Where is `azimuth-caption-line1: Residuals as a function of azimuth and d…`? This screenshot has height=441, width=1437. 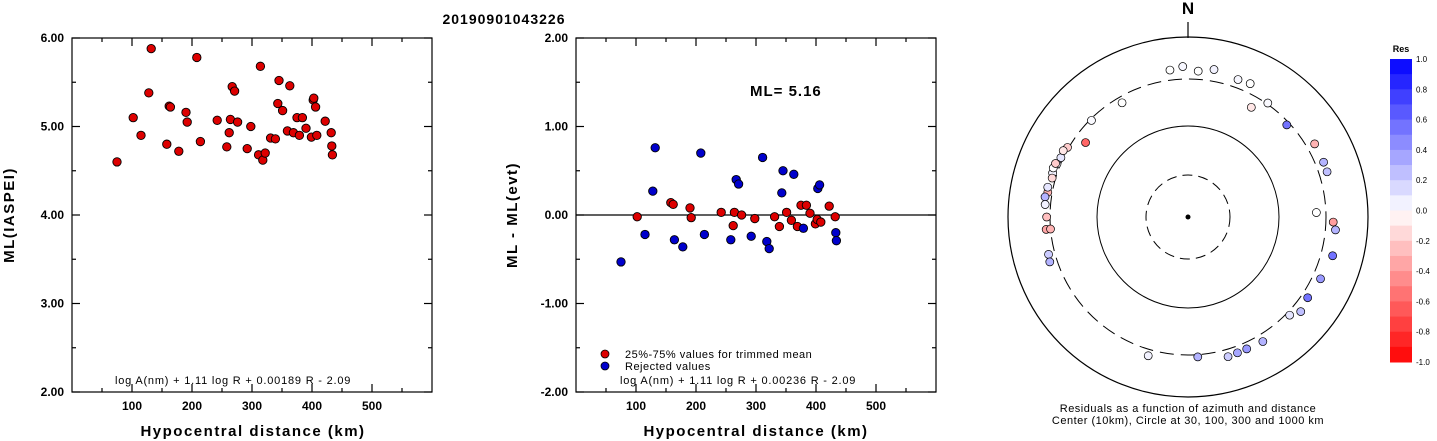
azimuth-caption-line1: Residuals as a function of azimuth and d… is located at coordinates (1188, 409).